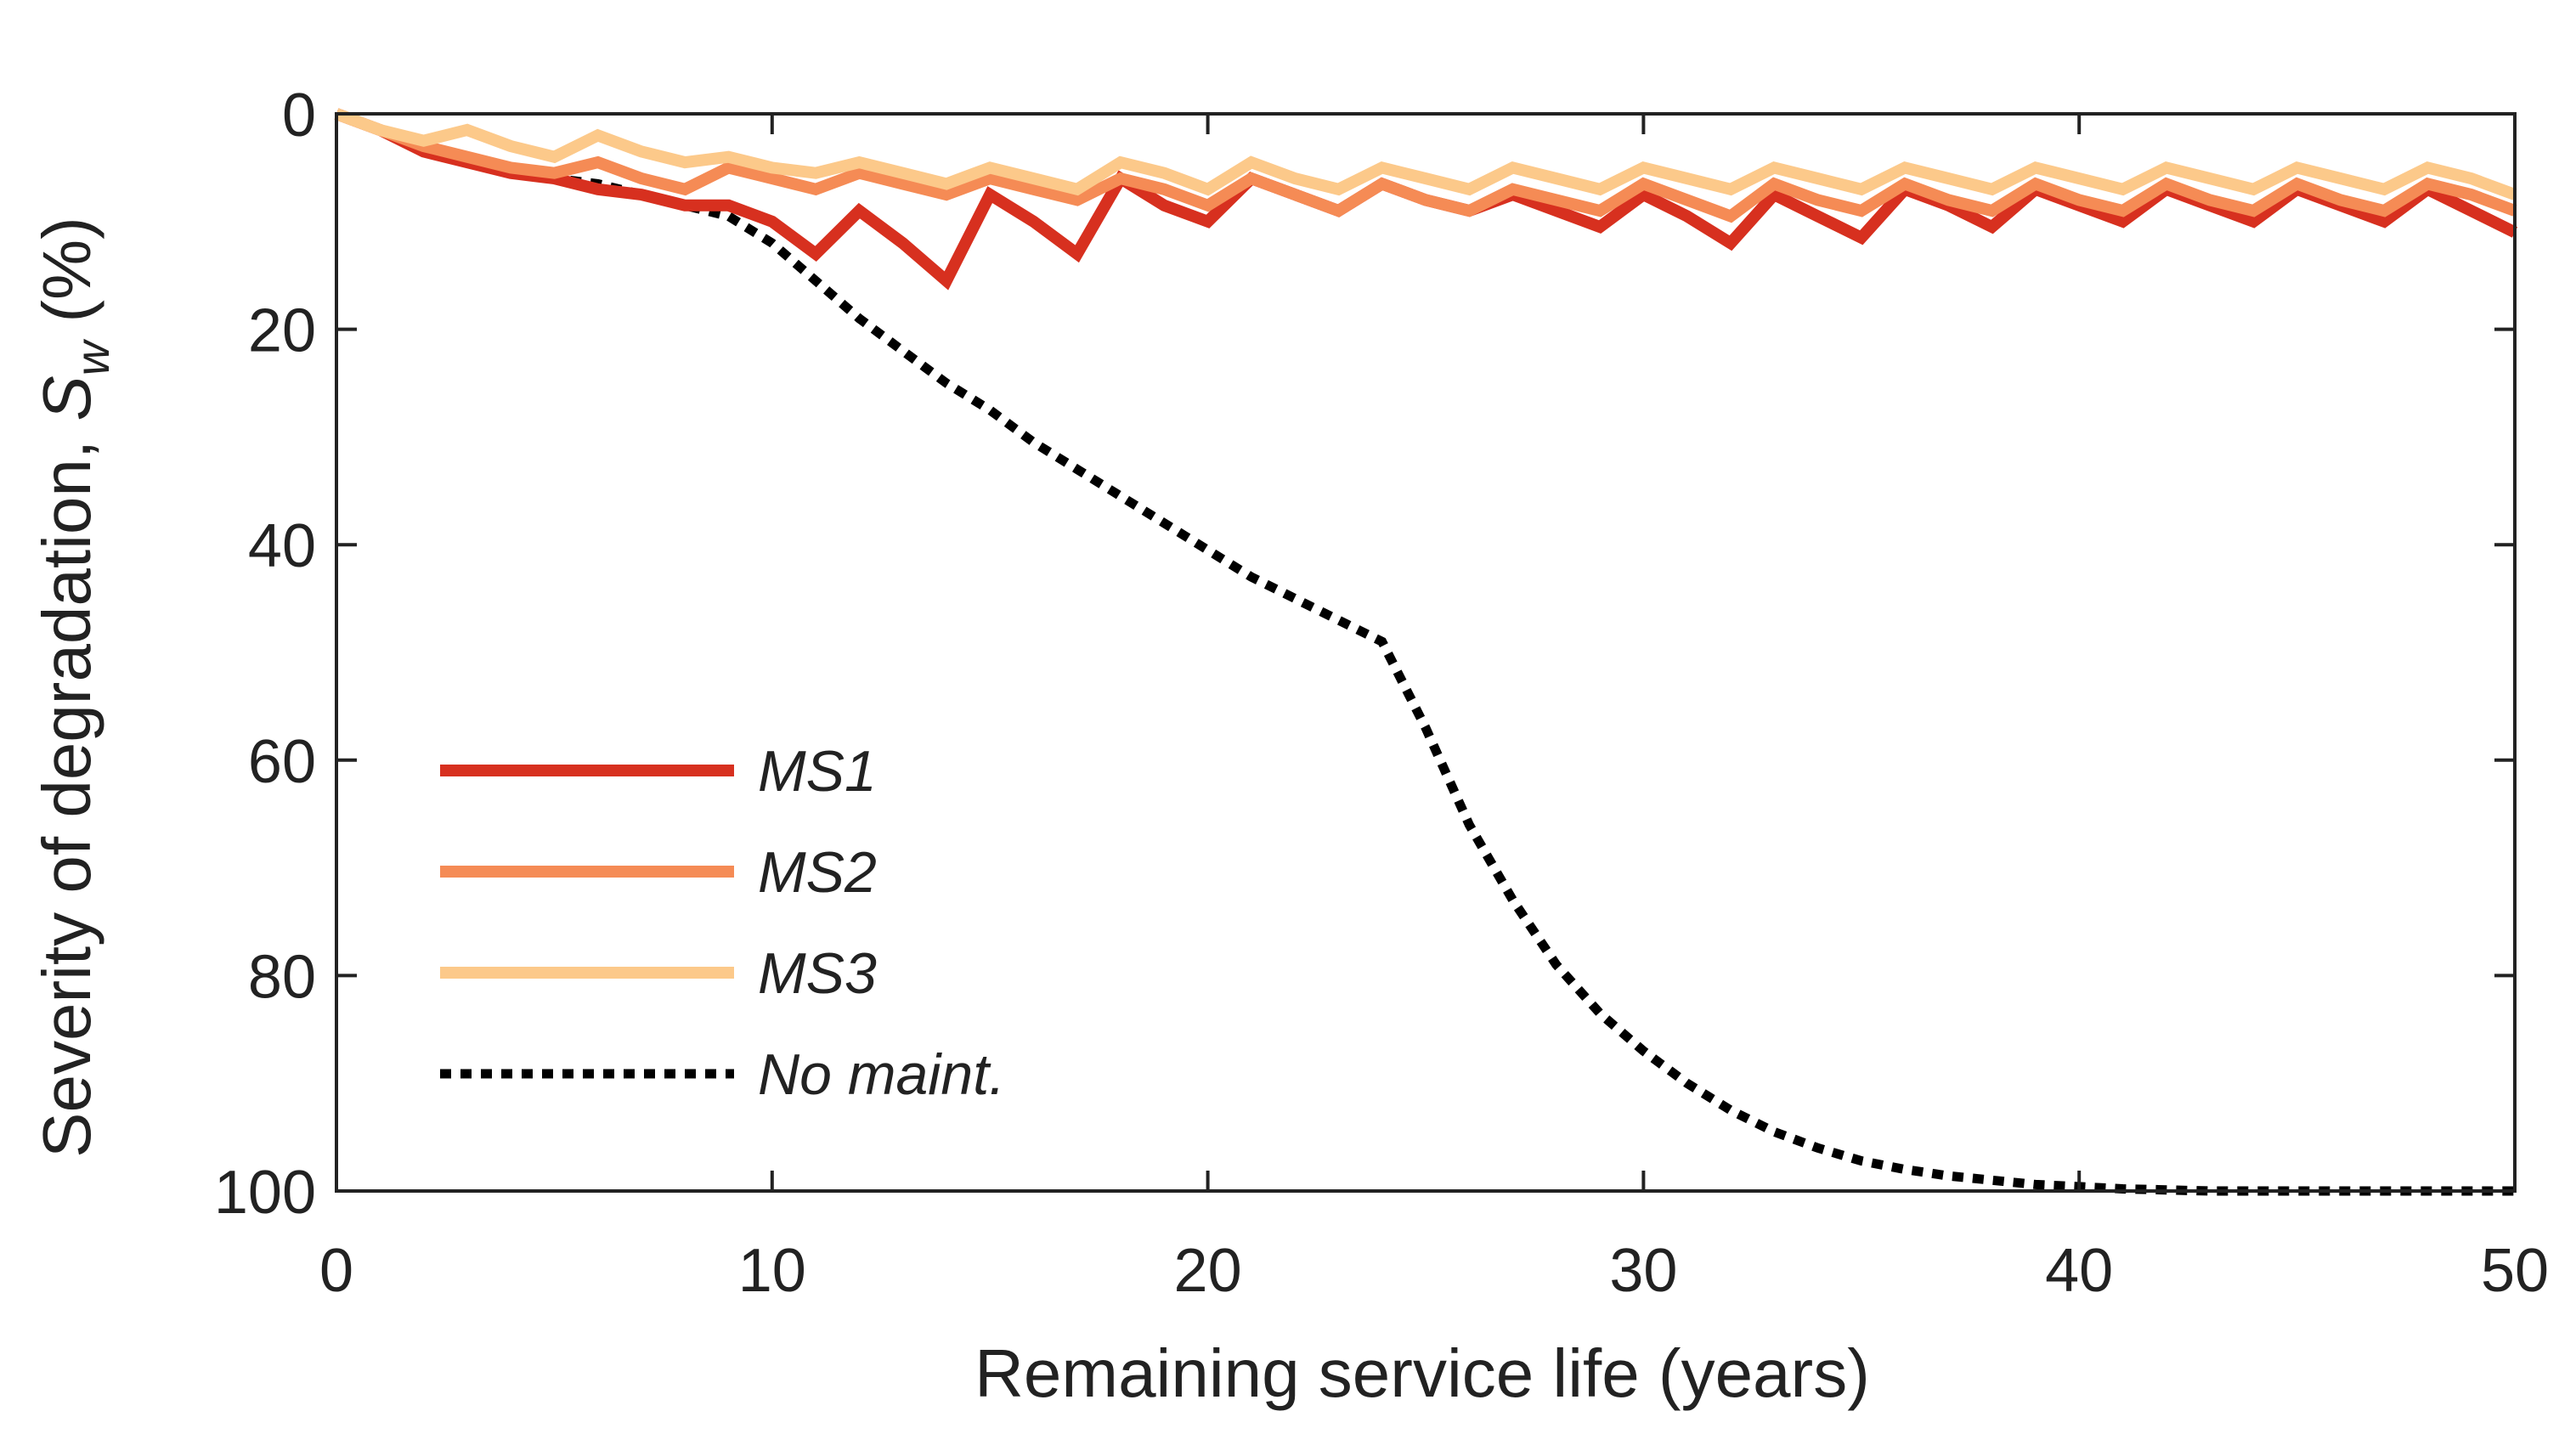  I want to click on y-tick-label: 0, so click(299, 116).